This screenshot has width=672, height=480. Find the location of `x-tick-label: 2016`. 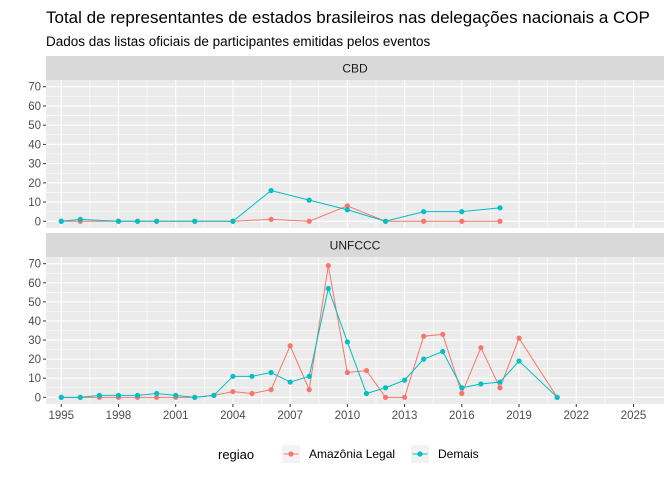

x-tick-label: 2016 is located at coordinates (462, 416).